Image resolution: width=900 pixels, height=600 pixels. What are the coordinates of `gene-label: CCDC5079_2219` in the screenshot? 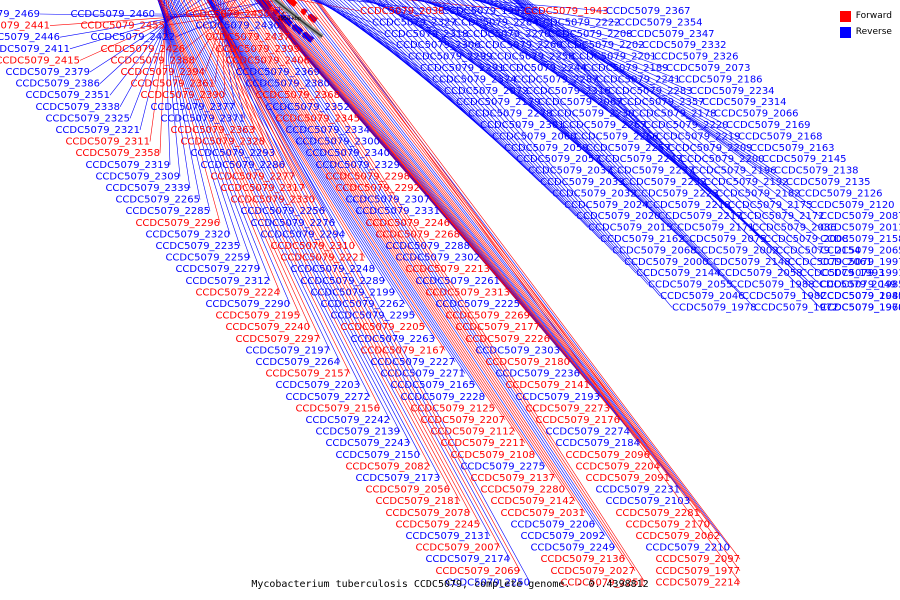 It's located at (698, 136).